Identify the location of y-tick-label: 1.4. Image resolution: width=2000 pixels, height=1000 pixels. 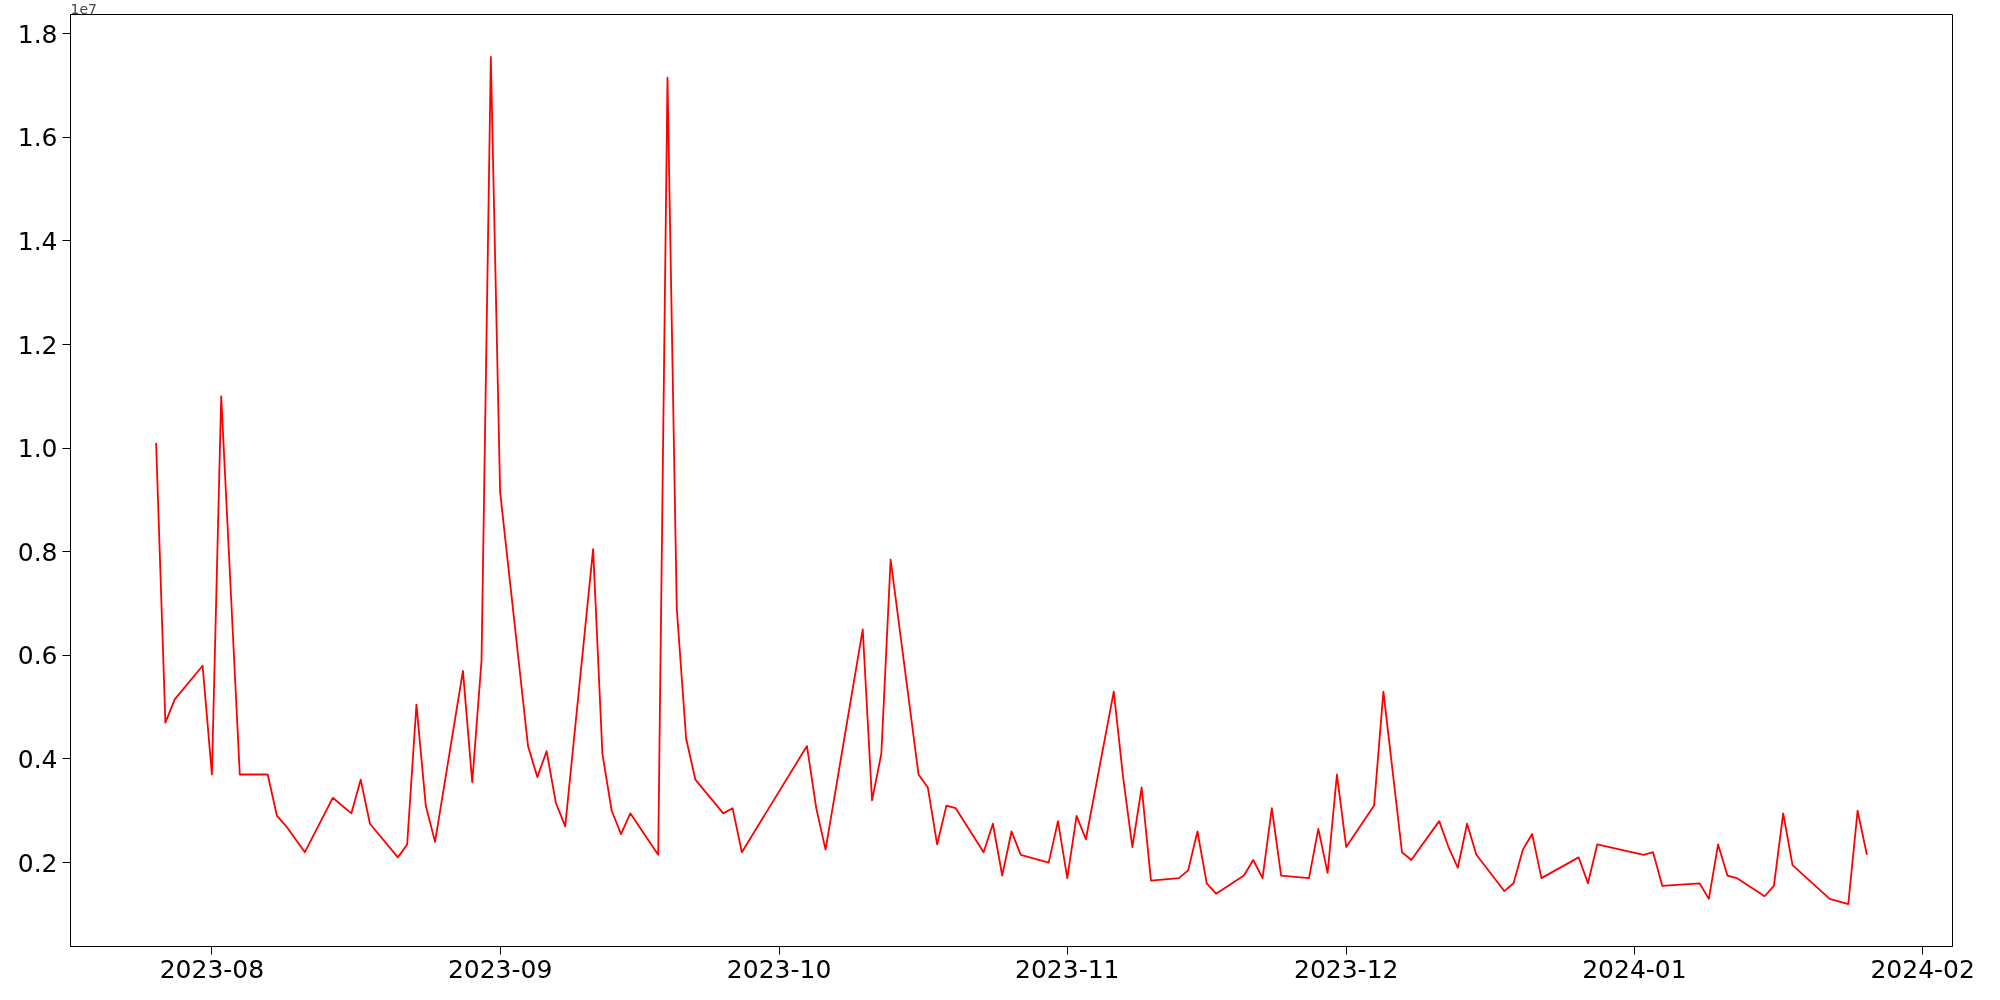
(37, 241).